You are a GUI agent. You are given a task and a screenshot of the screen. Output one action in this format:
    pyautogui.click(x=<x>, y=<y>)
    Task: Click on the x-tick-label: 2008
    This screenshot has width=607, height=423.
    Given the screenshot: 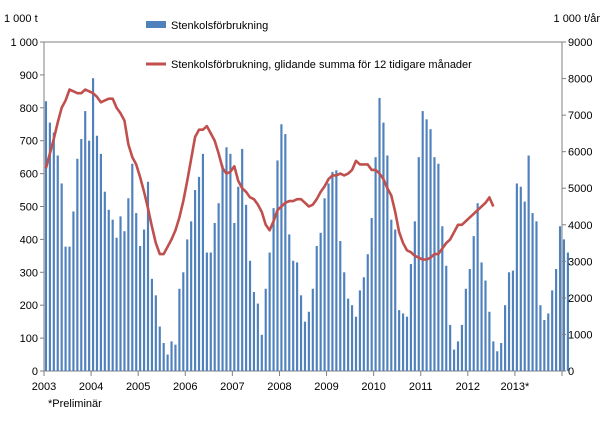 What is the action you would take?
    pyautogui.click(x=279, y=387)
    